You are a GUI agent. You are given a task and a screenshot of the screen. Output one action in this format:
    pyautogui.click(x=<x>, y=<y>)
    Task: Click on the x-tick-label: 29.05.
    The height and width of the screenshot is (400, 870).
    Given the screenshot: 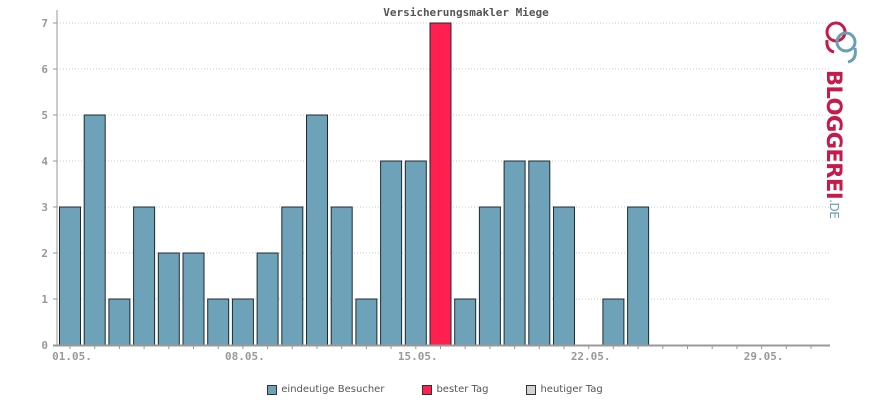 What is the action you would take?
    pyautogui.click(x=764, y=356)
    